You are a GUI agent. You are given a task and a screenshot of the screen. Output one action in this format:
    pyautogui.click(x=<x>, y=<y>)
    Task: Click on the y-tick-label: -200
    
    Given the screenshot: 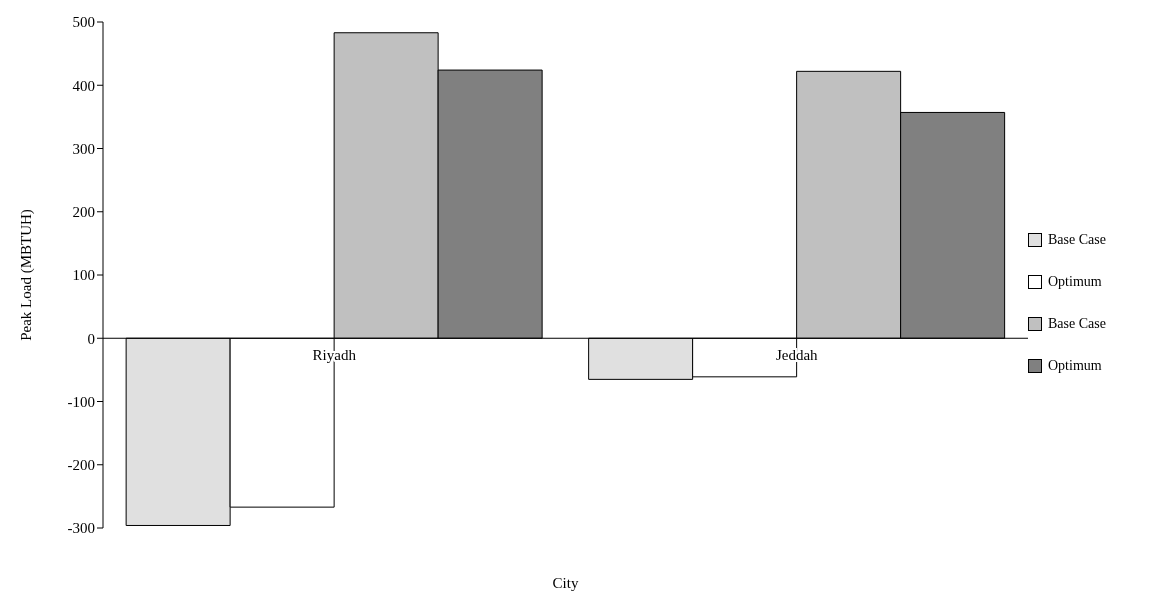 What is the action you would take?
    pyautogui.click(x=81, y=465)
    